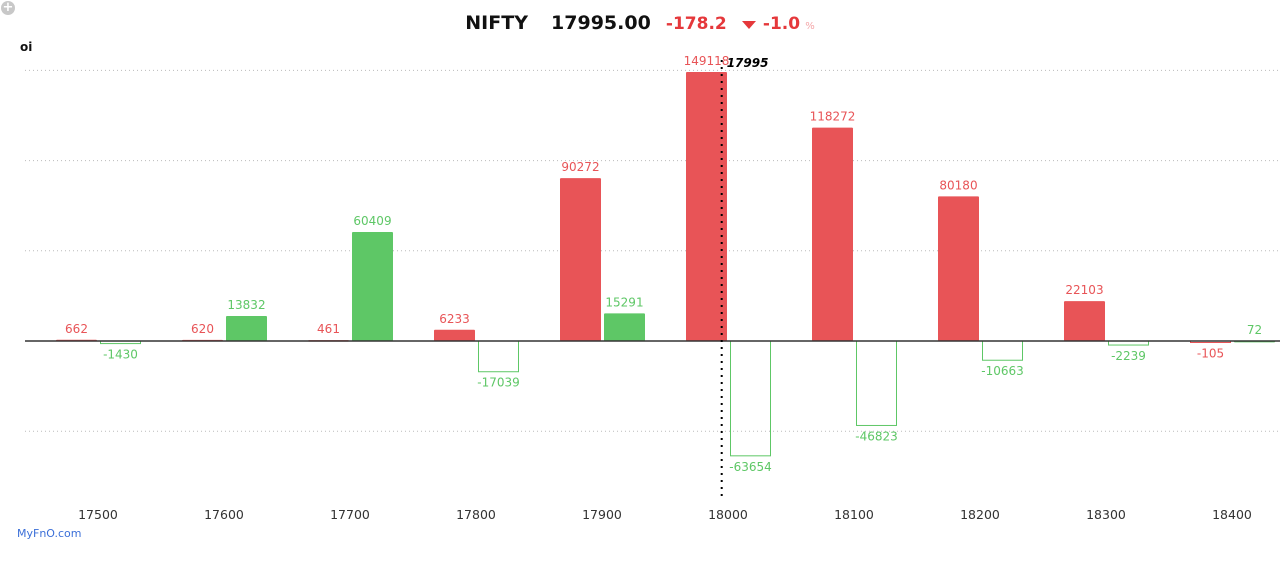 Image resolution: width=1280 pixels, height=574 pixels. What do you see at coordinates (728, 514) in the screenshot?
I see `x-tick-label: 18000` at bounding box center [728, 514].